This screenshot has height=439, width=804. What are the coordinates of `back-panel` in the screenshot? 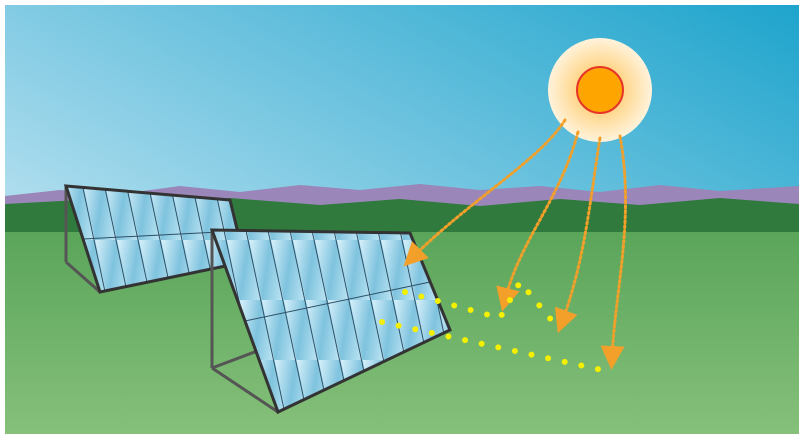 It's located at (155, 239).